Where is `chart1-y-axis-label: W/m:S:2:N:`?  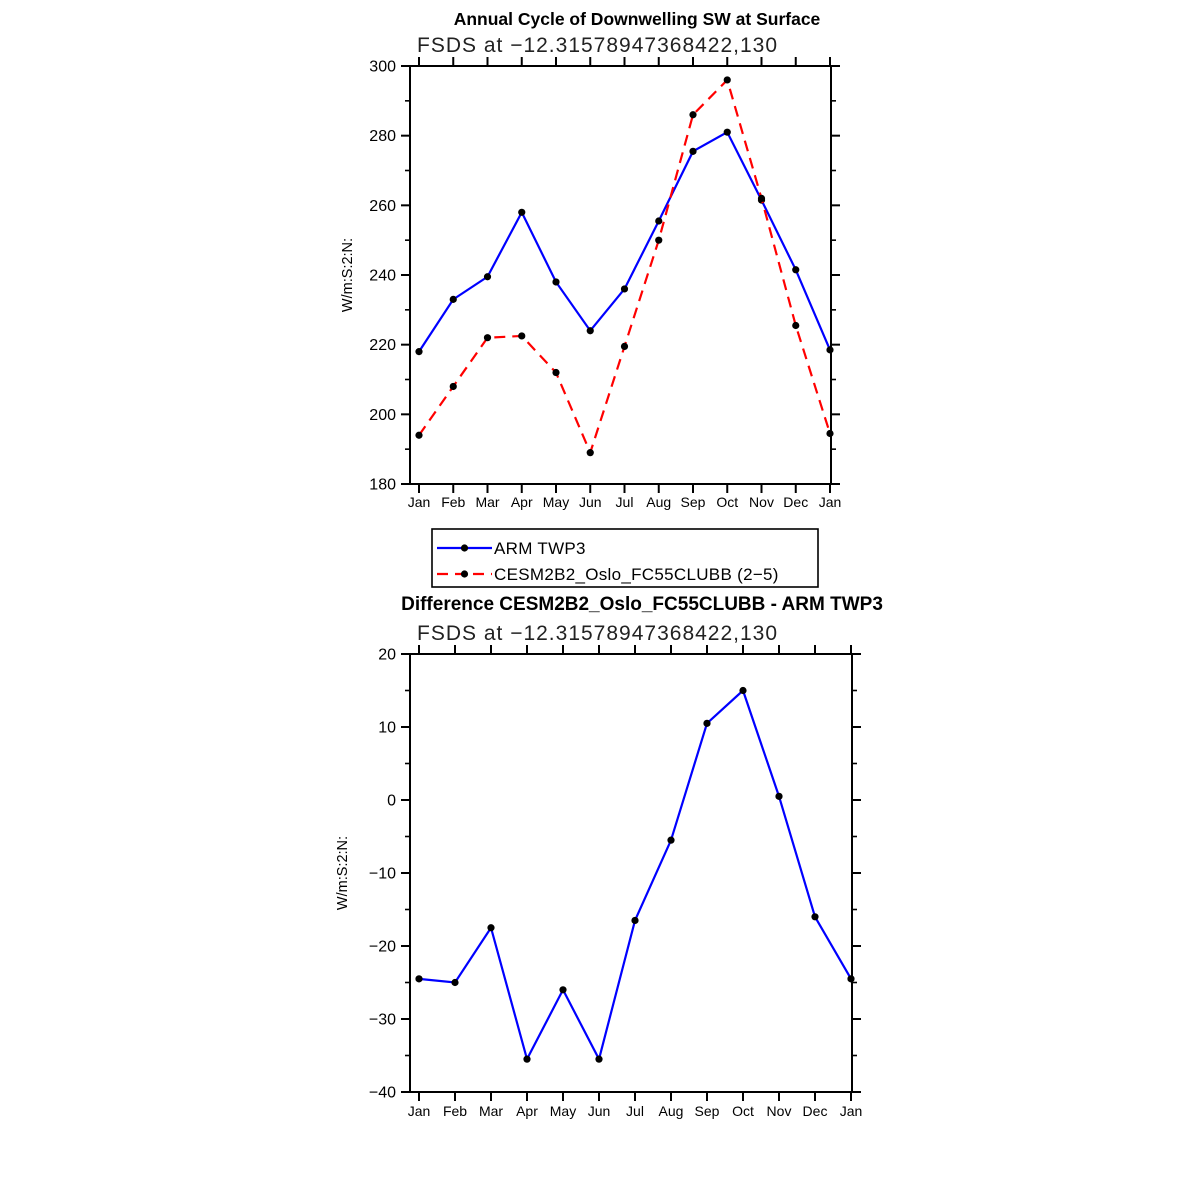
chart1-y-axis-label: W/m:S:2:N: is located at coordinates (348, 275).